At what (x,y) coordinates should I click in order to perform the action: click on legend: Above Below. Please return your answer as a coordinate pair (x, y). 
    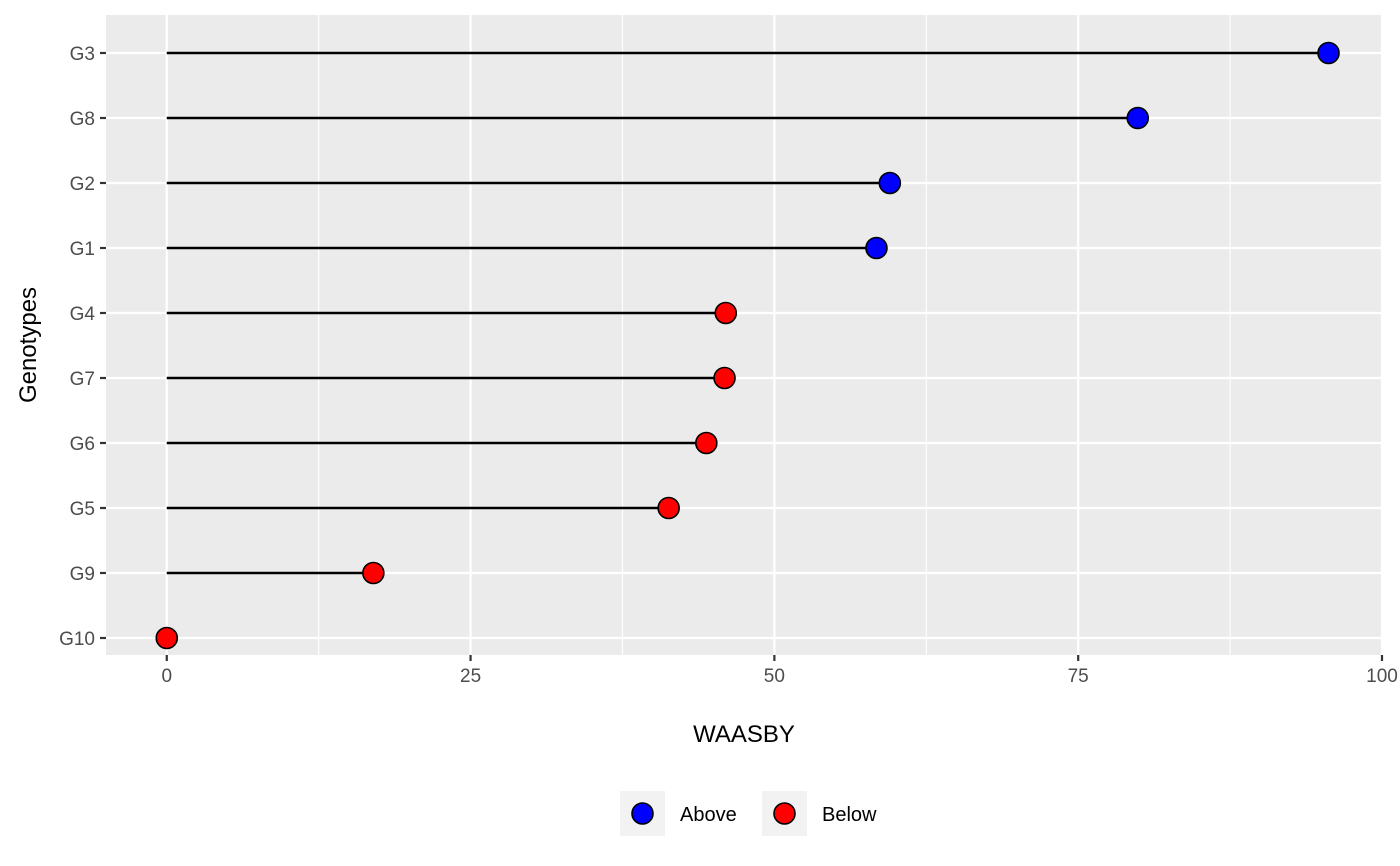
    Looking at the image, I should click on (748, 813).